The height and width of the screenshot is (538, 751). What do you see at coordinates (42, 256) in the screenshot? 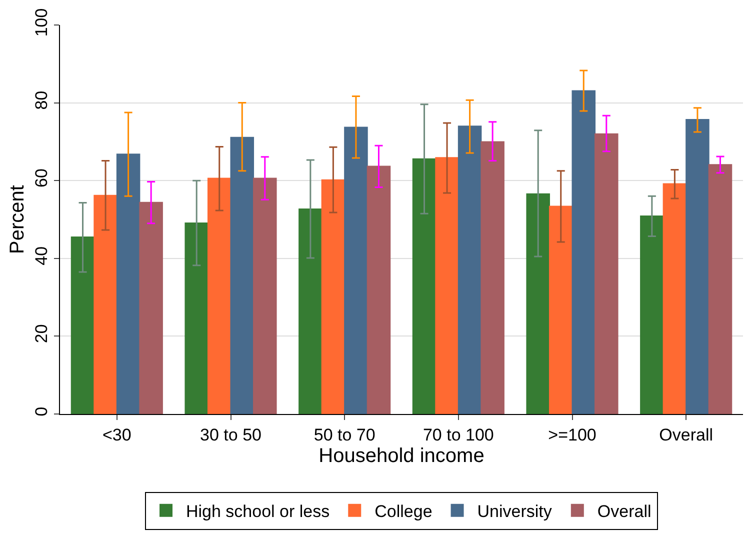
I see `y-tick-label: 40` at bounding box center [42, 256].